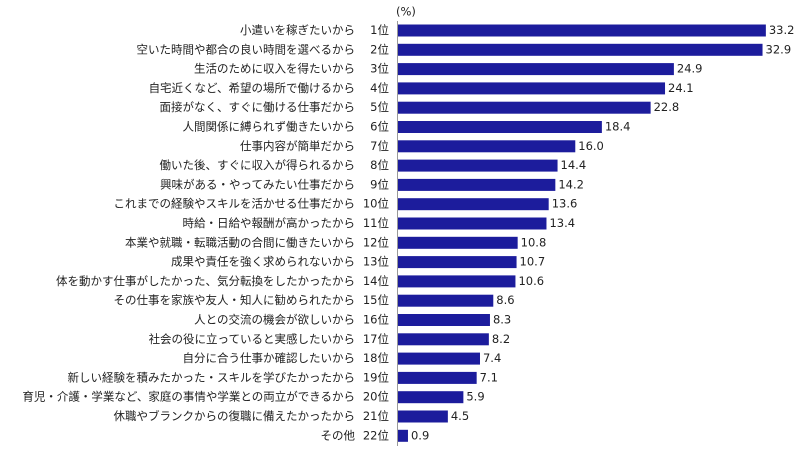 This screenshot has height=450, width=800. Describe the element at coordinates (376, 339) in the screenshot. I see `rank-label: 17位` at that location.